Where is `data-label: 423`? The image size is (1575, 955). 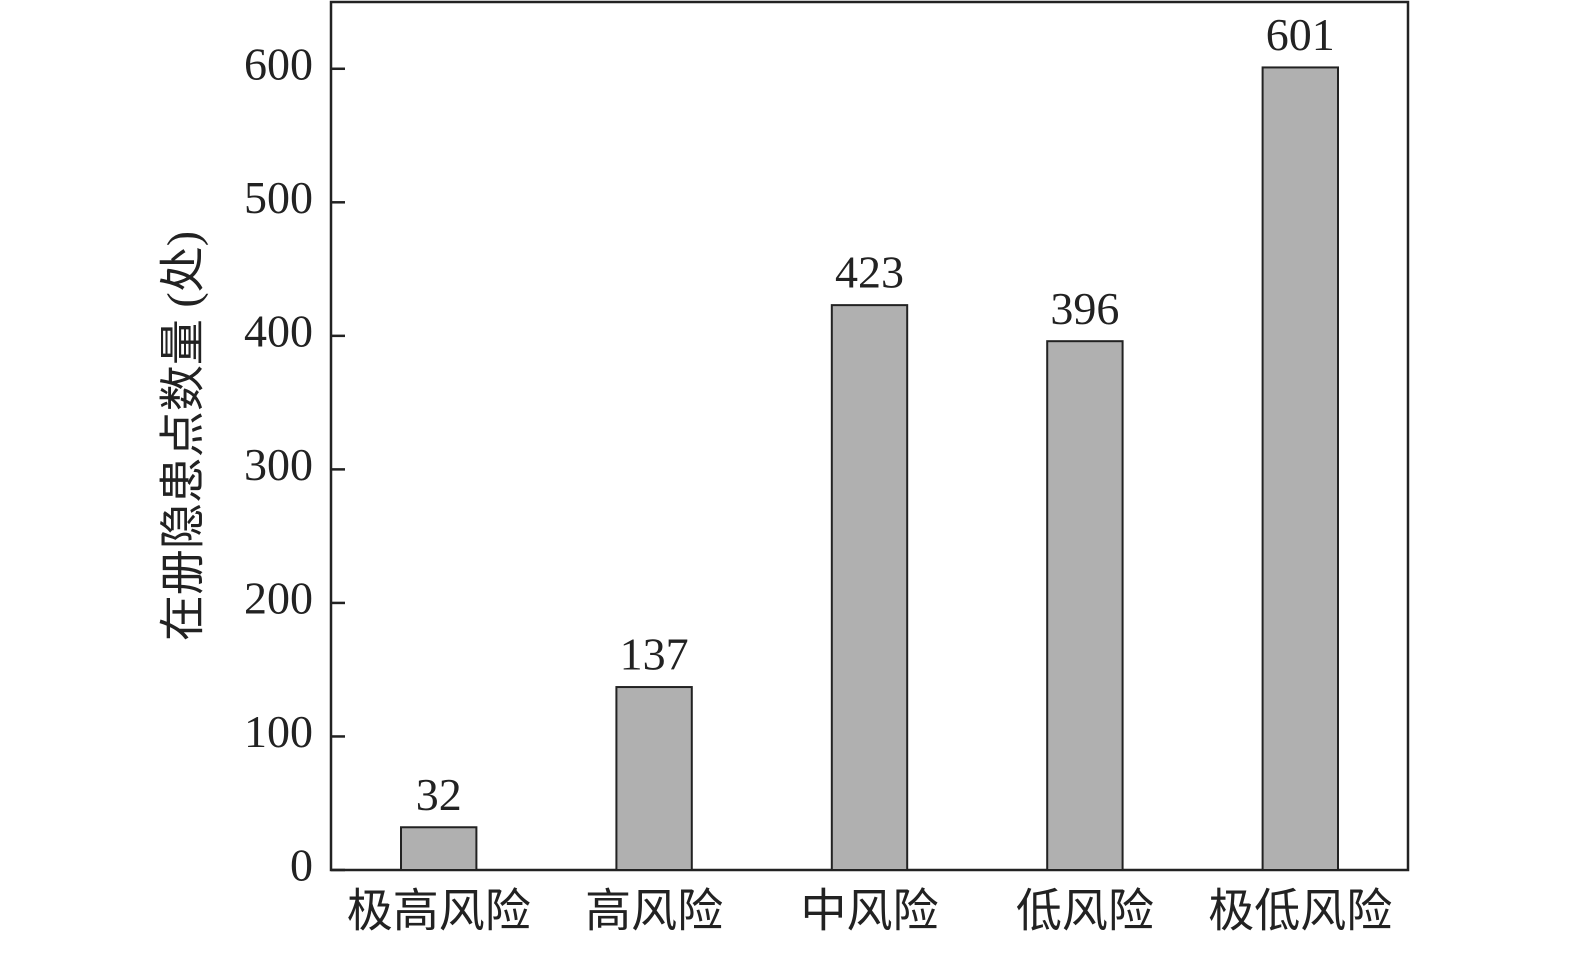
data-label: 423 is located at coordinates (869, 272).